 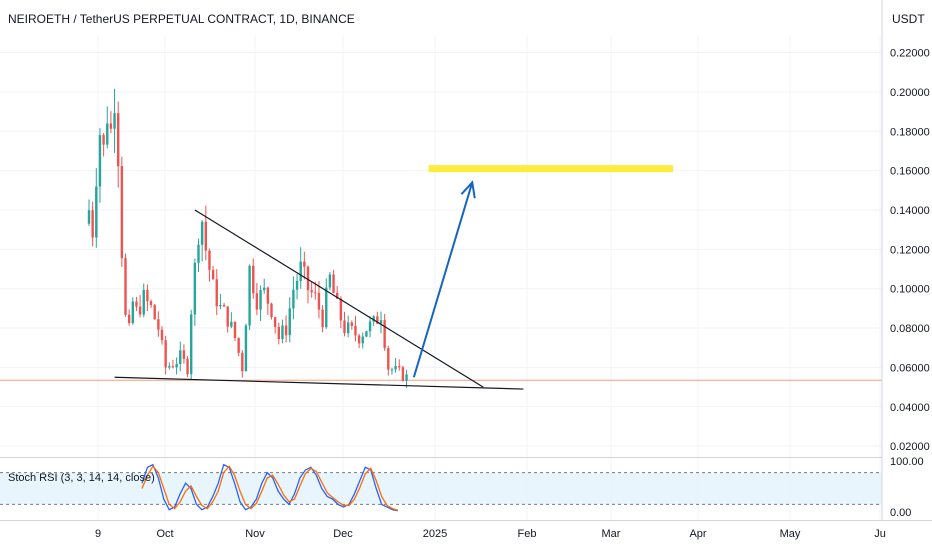 What do you see at coordinates (910, 290) in the screenshot?
I see `y-tick-label: 0.10000` at bounding box center [910, 290].